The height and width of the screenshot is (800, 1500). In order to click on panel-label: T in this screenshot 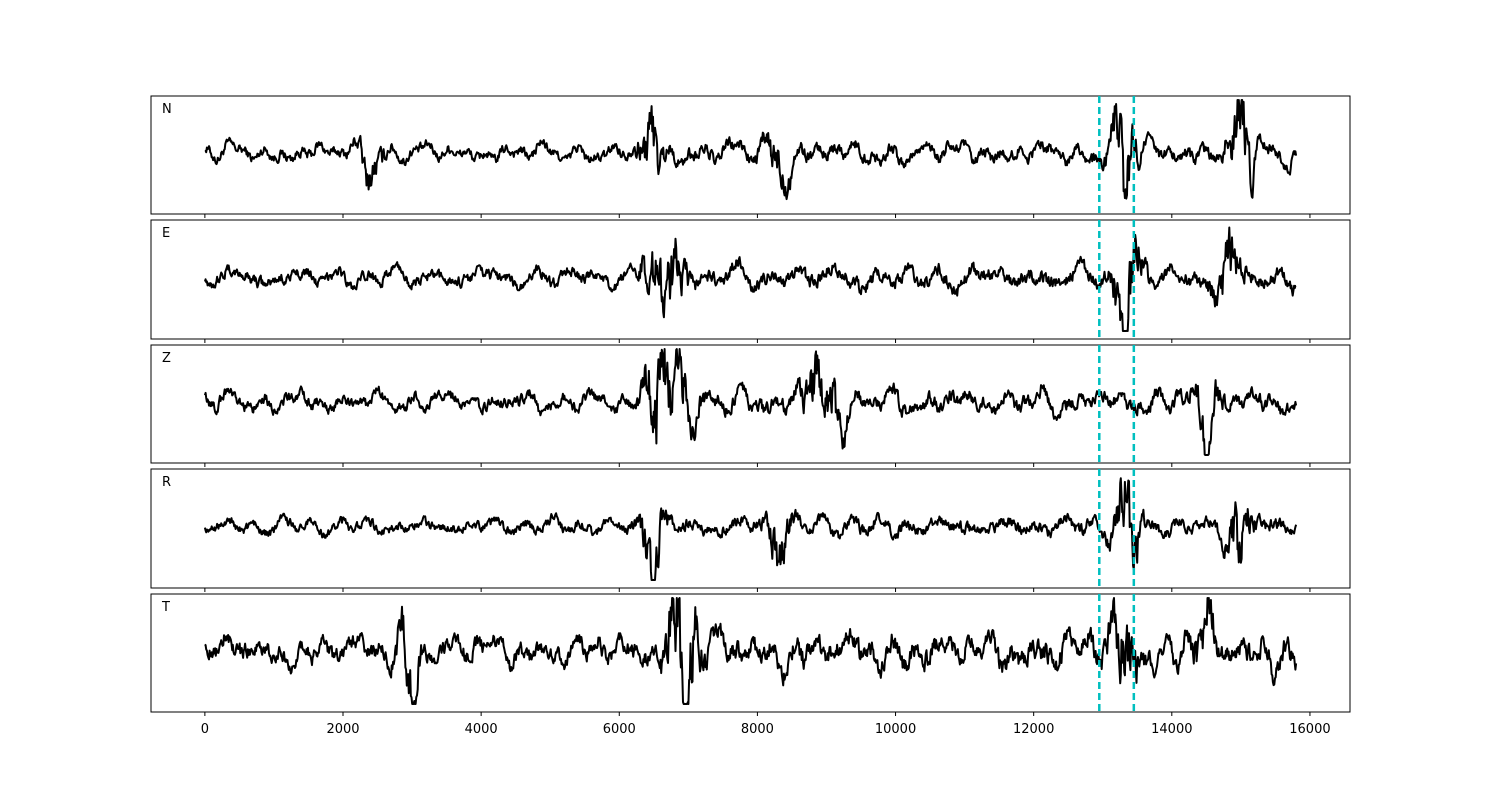, I will do `click(165, 607)`.